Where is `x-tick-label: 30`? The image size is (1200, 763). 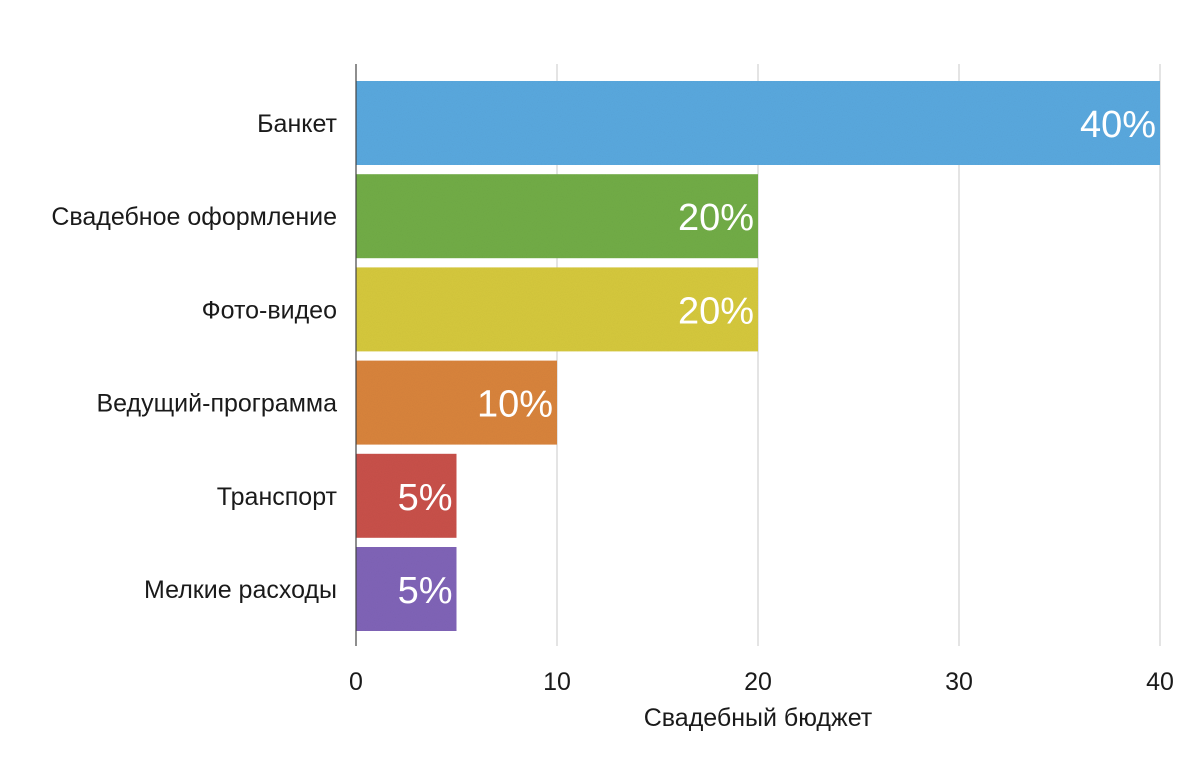
x-tick-label: 30 is located at coordinates (959, 682).